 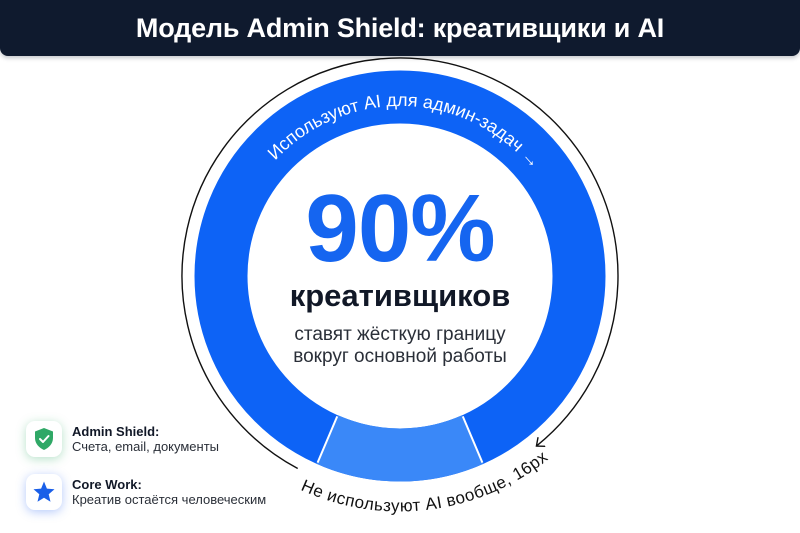 What do you see at coordinates (472, 439) in the screenshot?
I see `segment-divider-right` at bounding box center [472, 439].